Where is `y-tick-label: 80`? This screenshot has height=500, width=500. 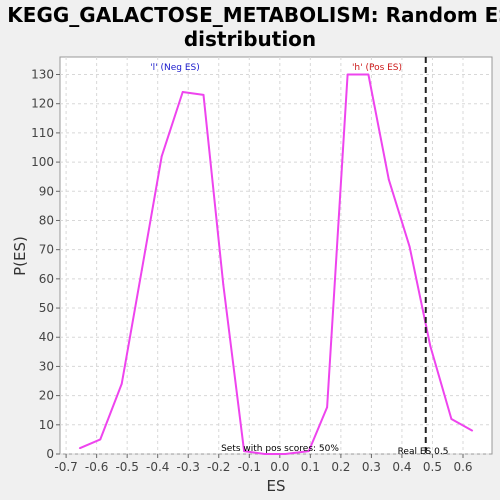
y-tick-label: 80 is located at coordinates (46, 220).